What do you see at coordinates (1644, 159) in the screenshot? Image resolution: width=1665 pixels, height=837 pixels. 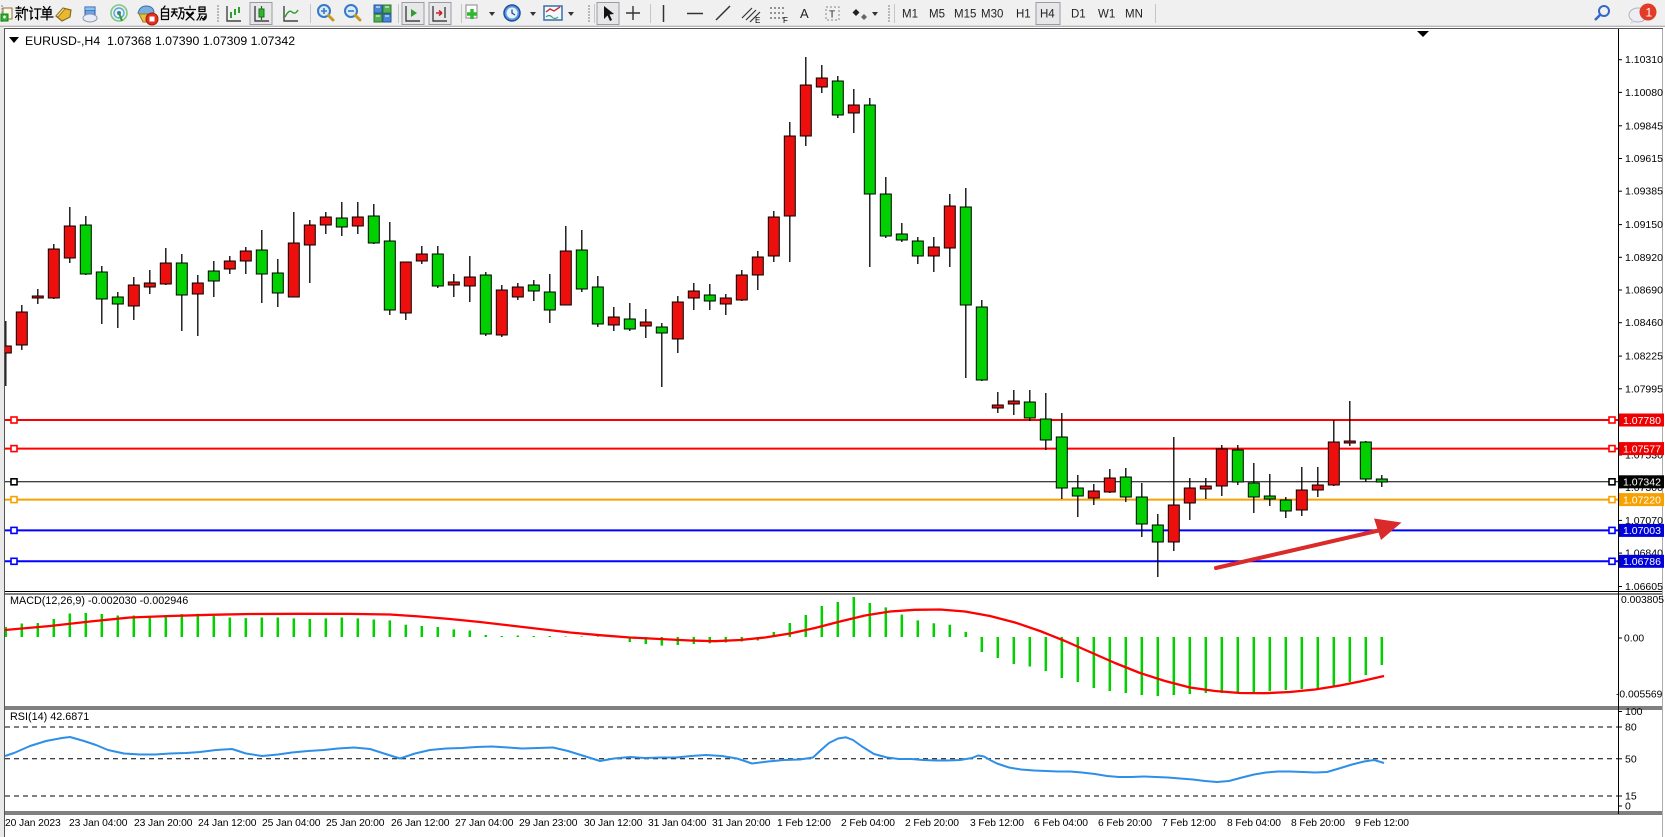 I see `svg-text: 1.09615` at bounding box center [1644, 159].